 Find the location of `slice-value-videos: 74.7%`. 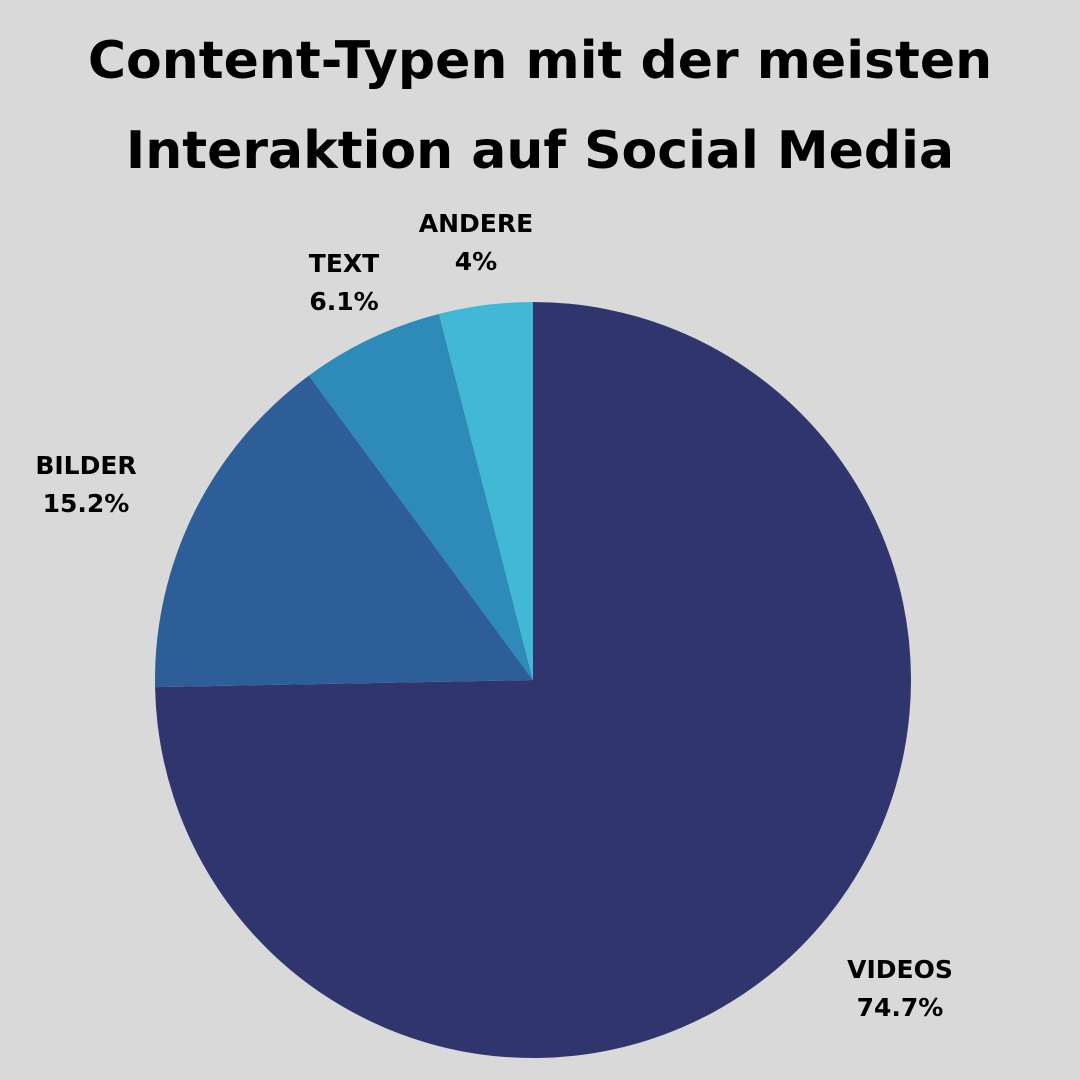

slice-value-videos: 74.7% is located at coordinates (900, 1007).